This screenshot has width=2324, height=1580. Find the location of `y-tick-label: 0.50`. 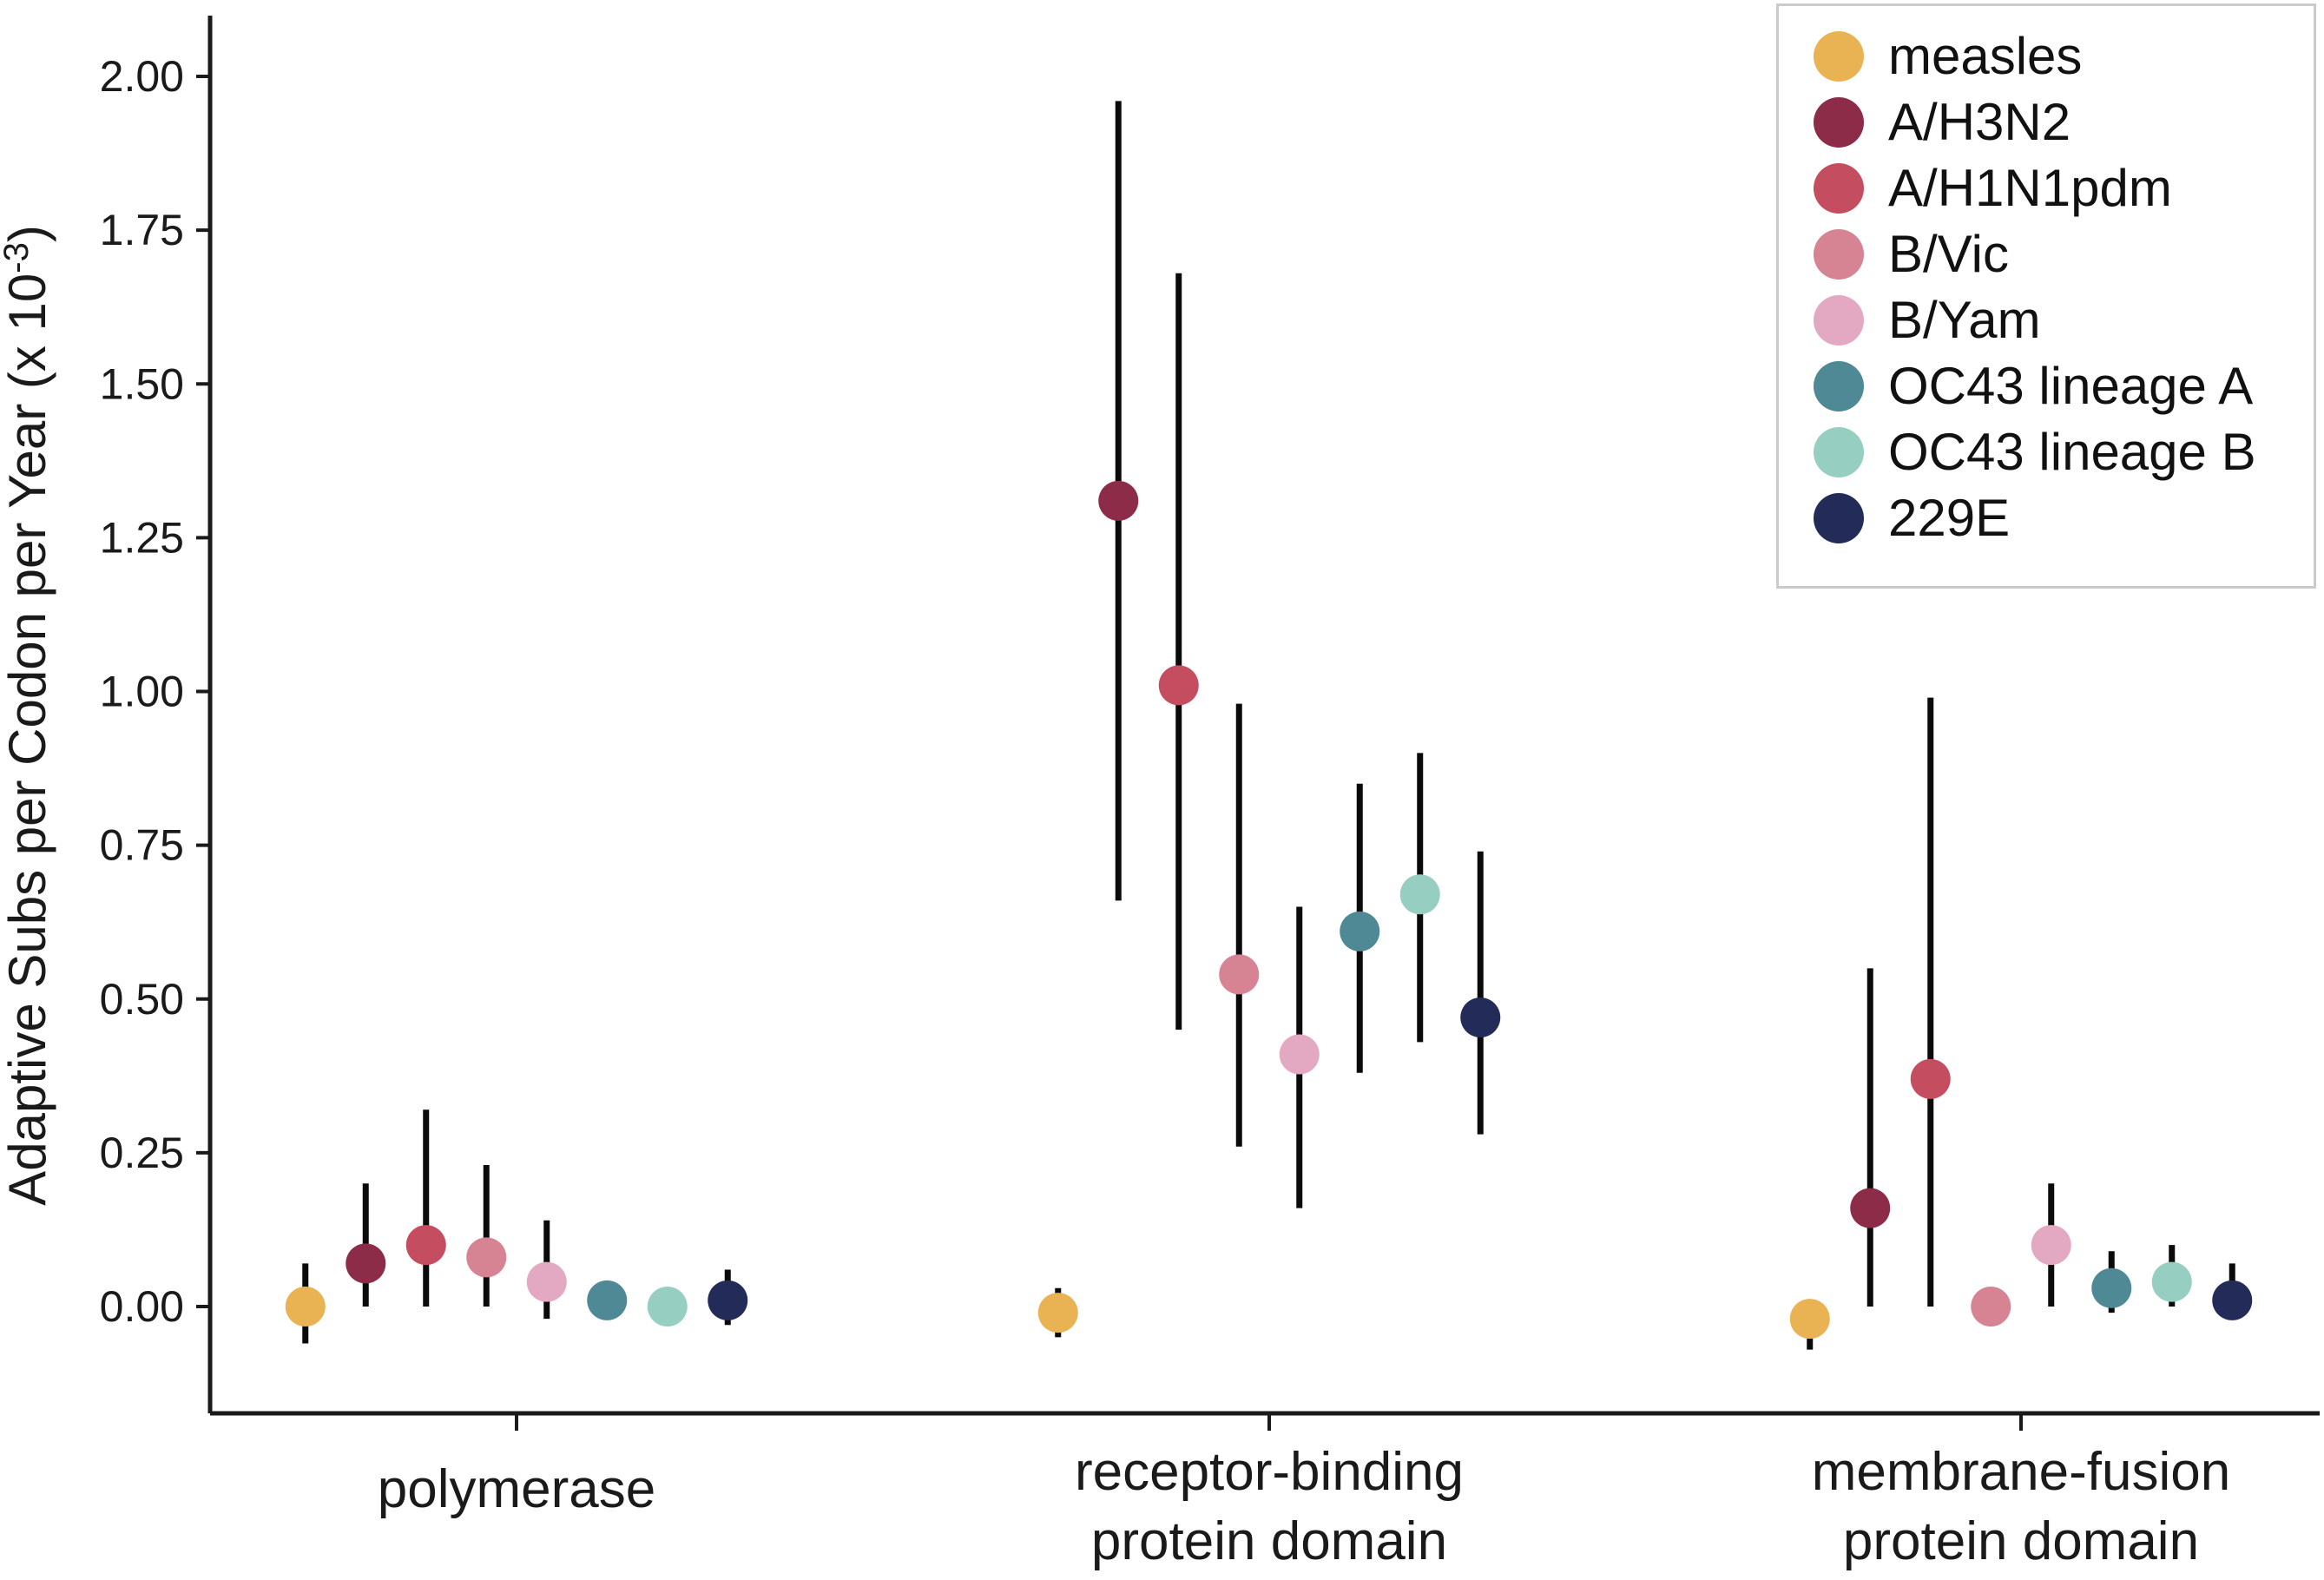

y-tick-label: 0.50 is located at coordinates (142, 999).